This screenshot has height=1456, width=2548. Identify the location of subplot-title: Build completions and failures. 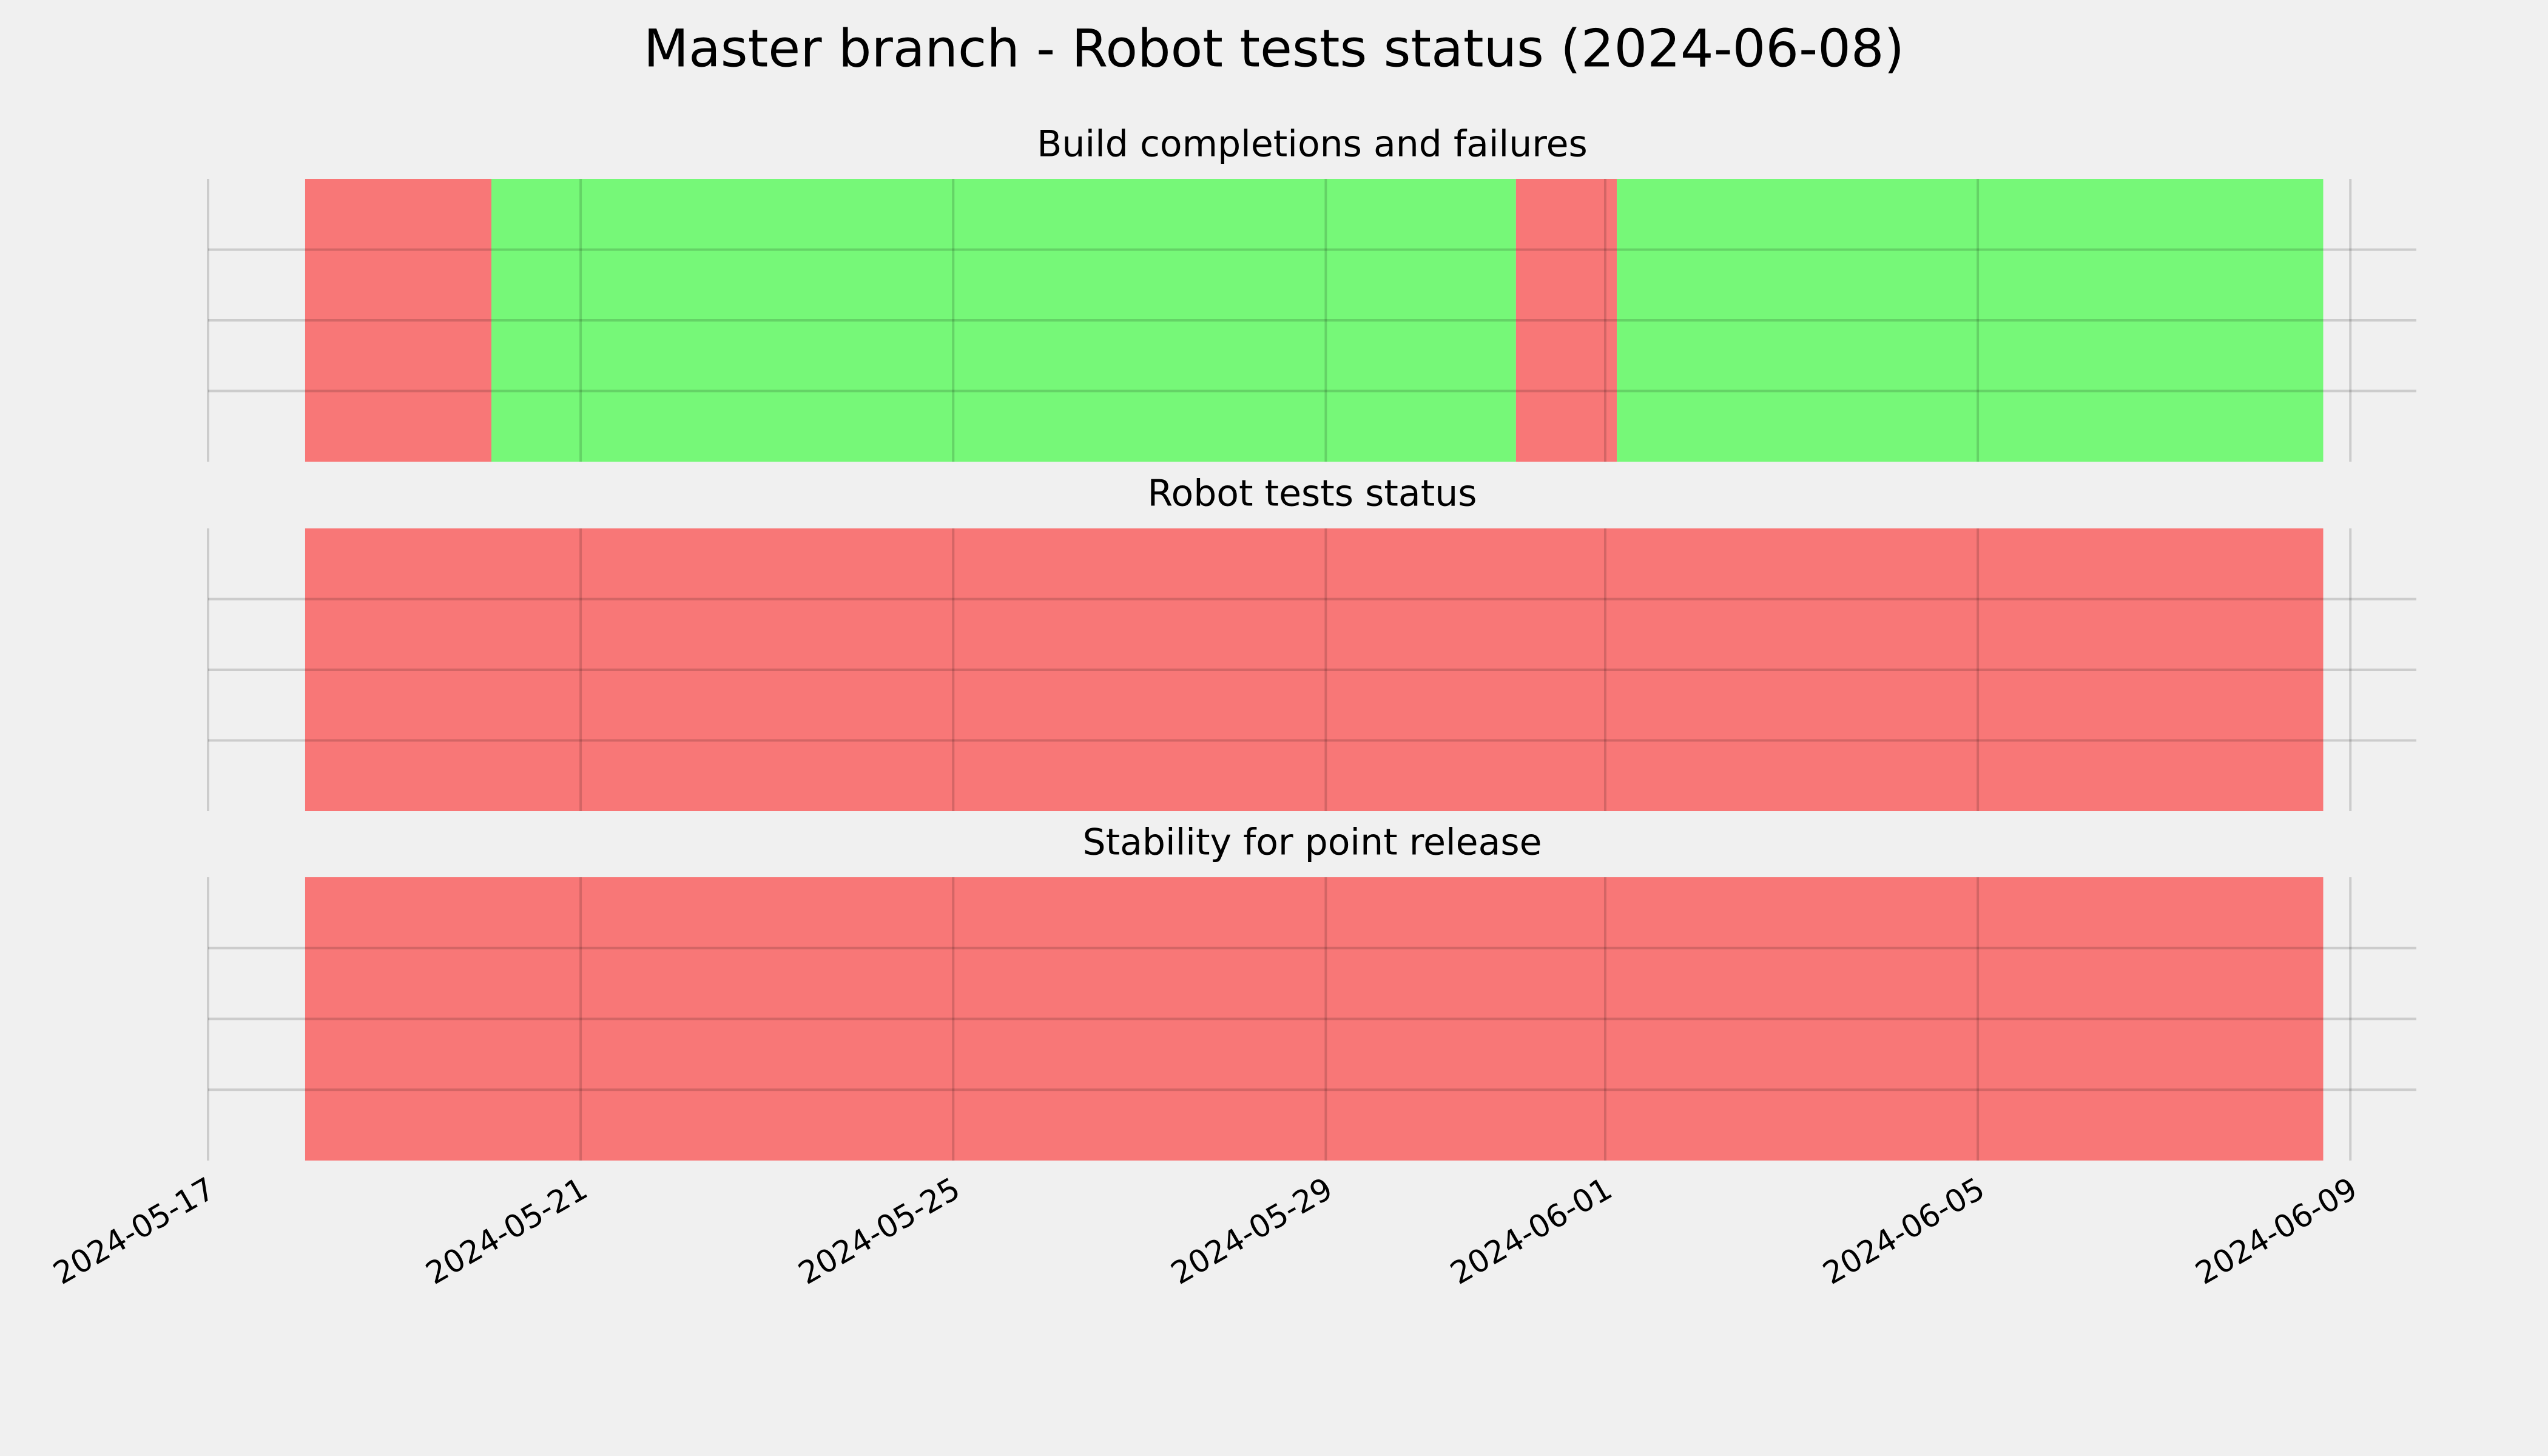
(1312, 144).